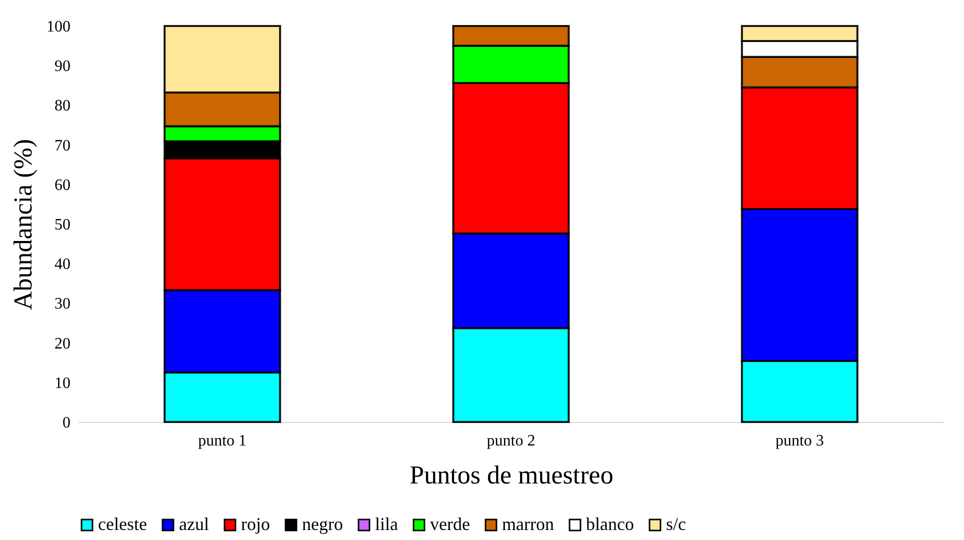 The height and width of the screenshot is (540, 964). I want to click on y-tick-label: 0, so click(66, 423).